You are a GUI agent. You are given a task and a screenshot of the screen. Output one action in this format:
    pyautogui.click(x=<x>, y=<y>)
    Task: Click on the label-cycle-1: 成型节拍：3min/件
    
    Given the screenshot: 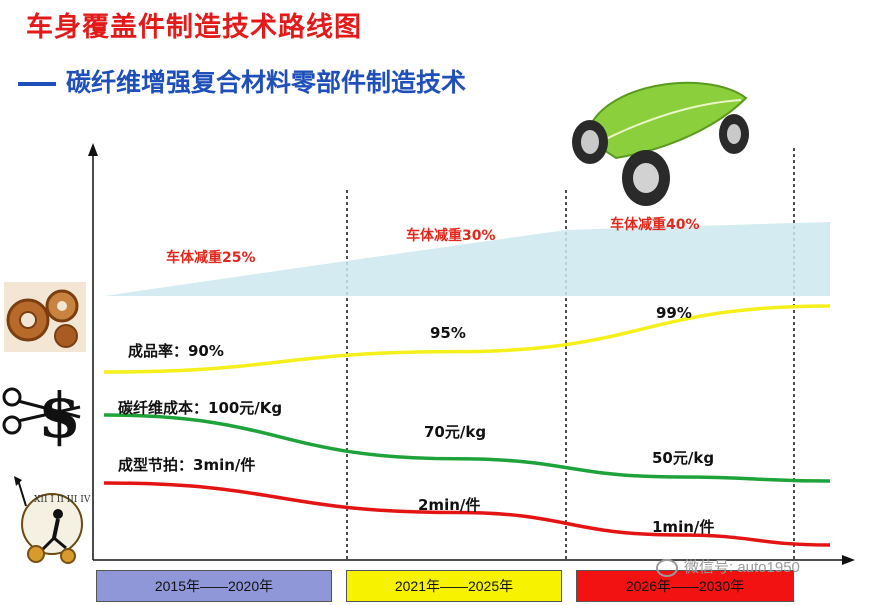 What is the action you would take?
    pyautogui.click(x=186, y=465)
    